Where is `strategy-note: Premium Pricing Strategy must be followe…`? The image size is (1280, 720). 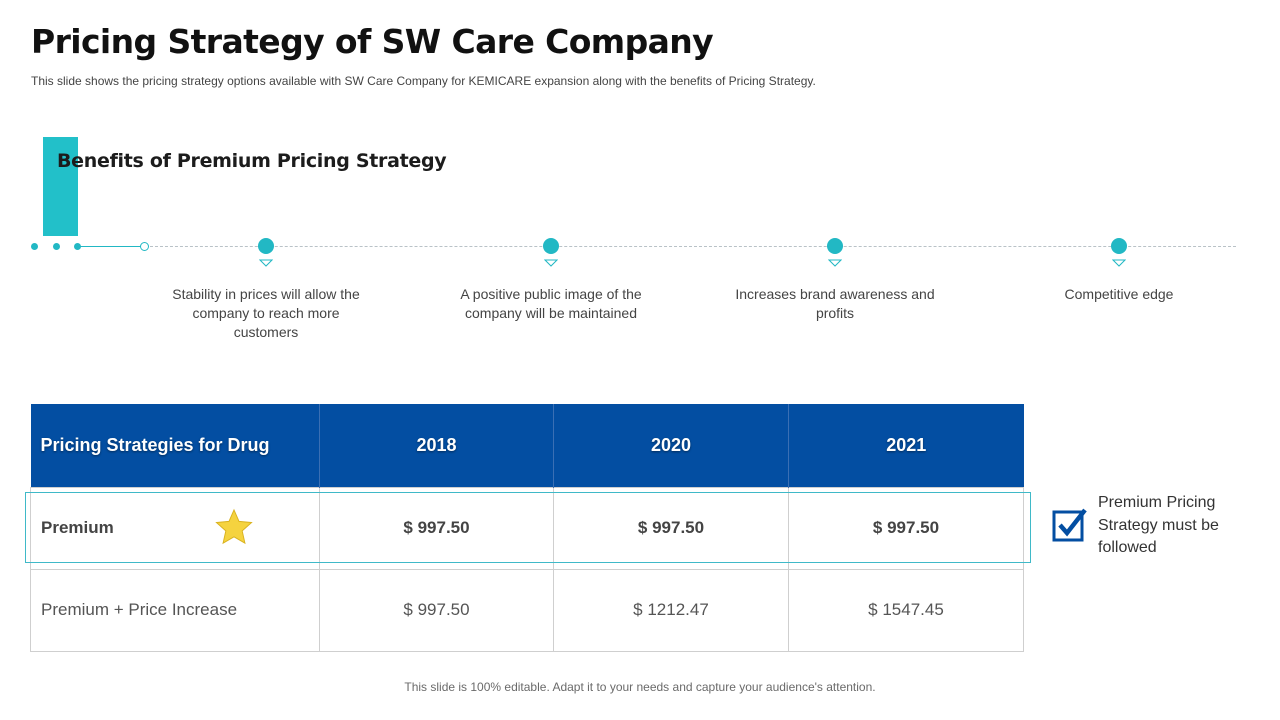
strategy-note: Premium Pricing Strategy must be followe… is located at coordinates (1158, 525).